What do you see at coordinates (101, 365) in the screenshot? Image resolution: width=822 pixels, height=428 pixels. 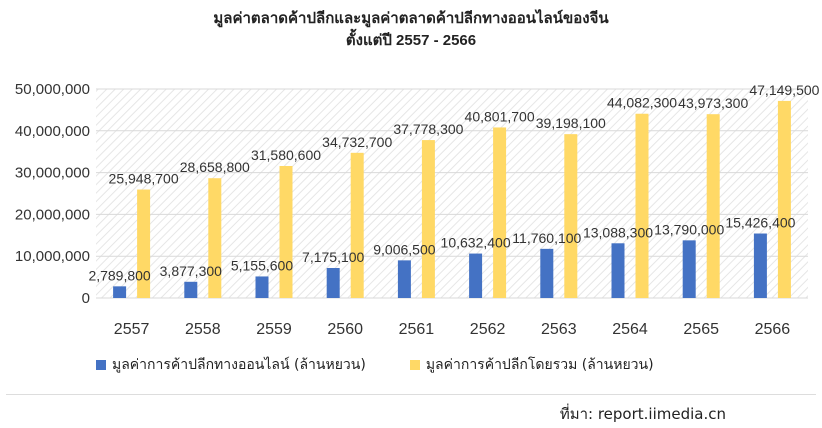 I see `legend-swatch-online` at bounding box center [101, 365].